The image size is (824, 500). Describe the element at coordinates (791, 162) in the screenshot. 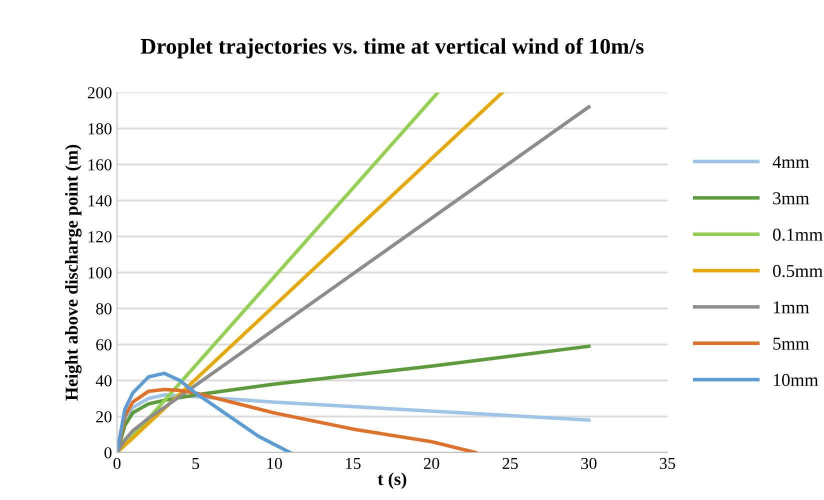

I see `legend-label: 4mm` at that location.